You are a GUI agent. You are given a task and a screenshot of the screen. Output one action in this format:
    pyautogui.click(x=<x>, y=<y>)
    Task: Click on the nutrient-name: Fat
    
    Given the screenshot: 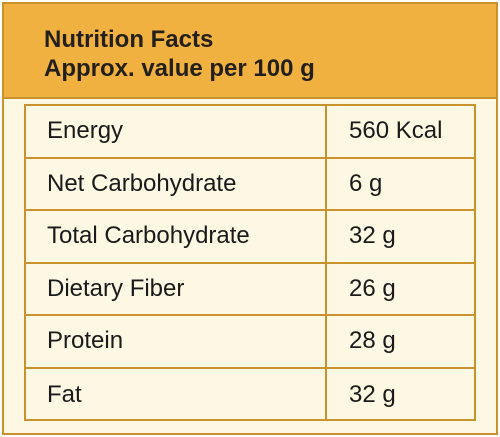 What is the action you would take?
    pyautogui.click(x=176, y=394)
    